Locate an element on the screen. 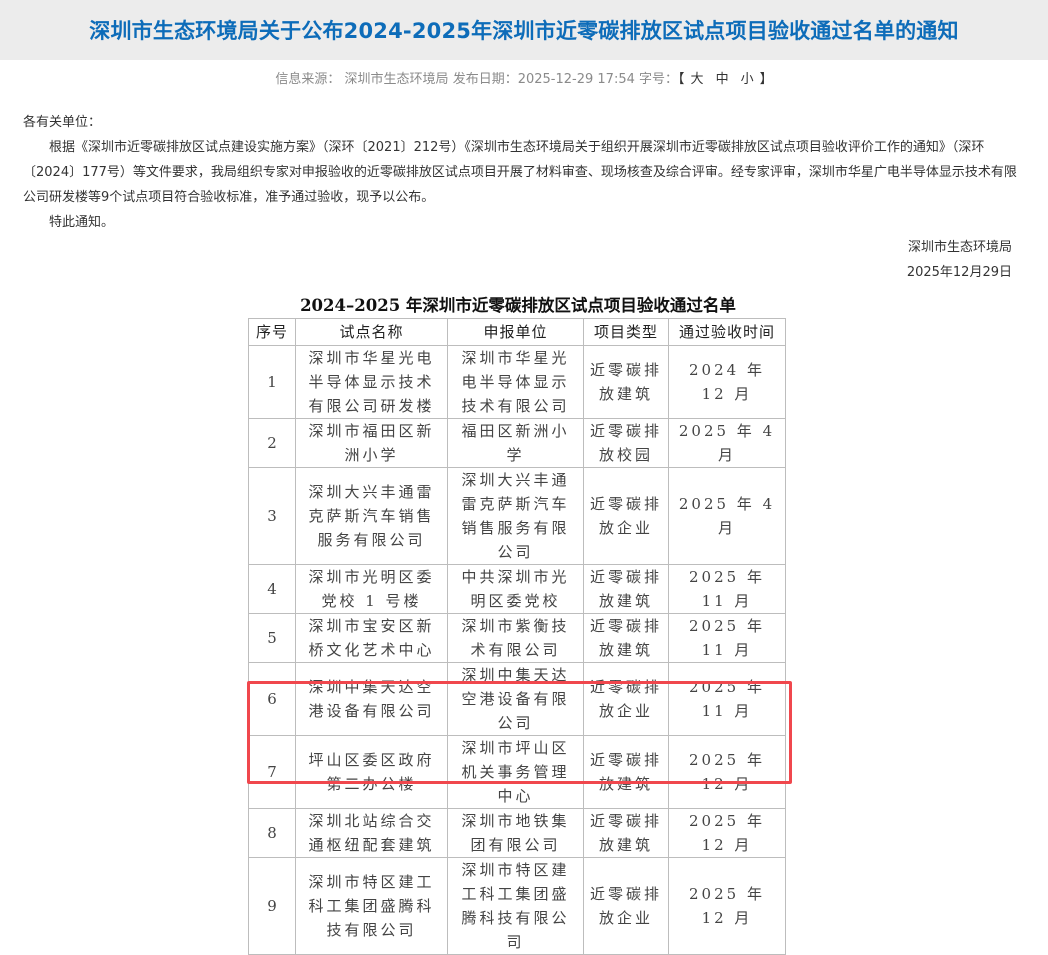 The image size is (1048, 955). date-label: 发布日期： is located at coordinates (485, 79).